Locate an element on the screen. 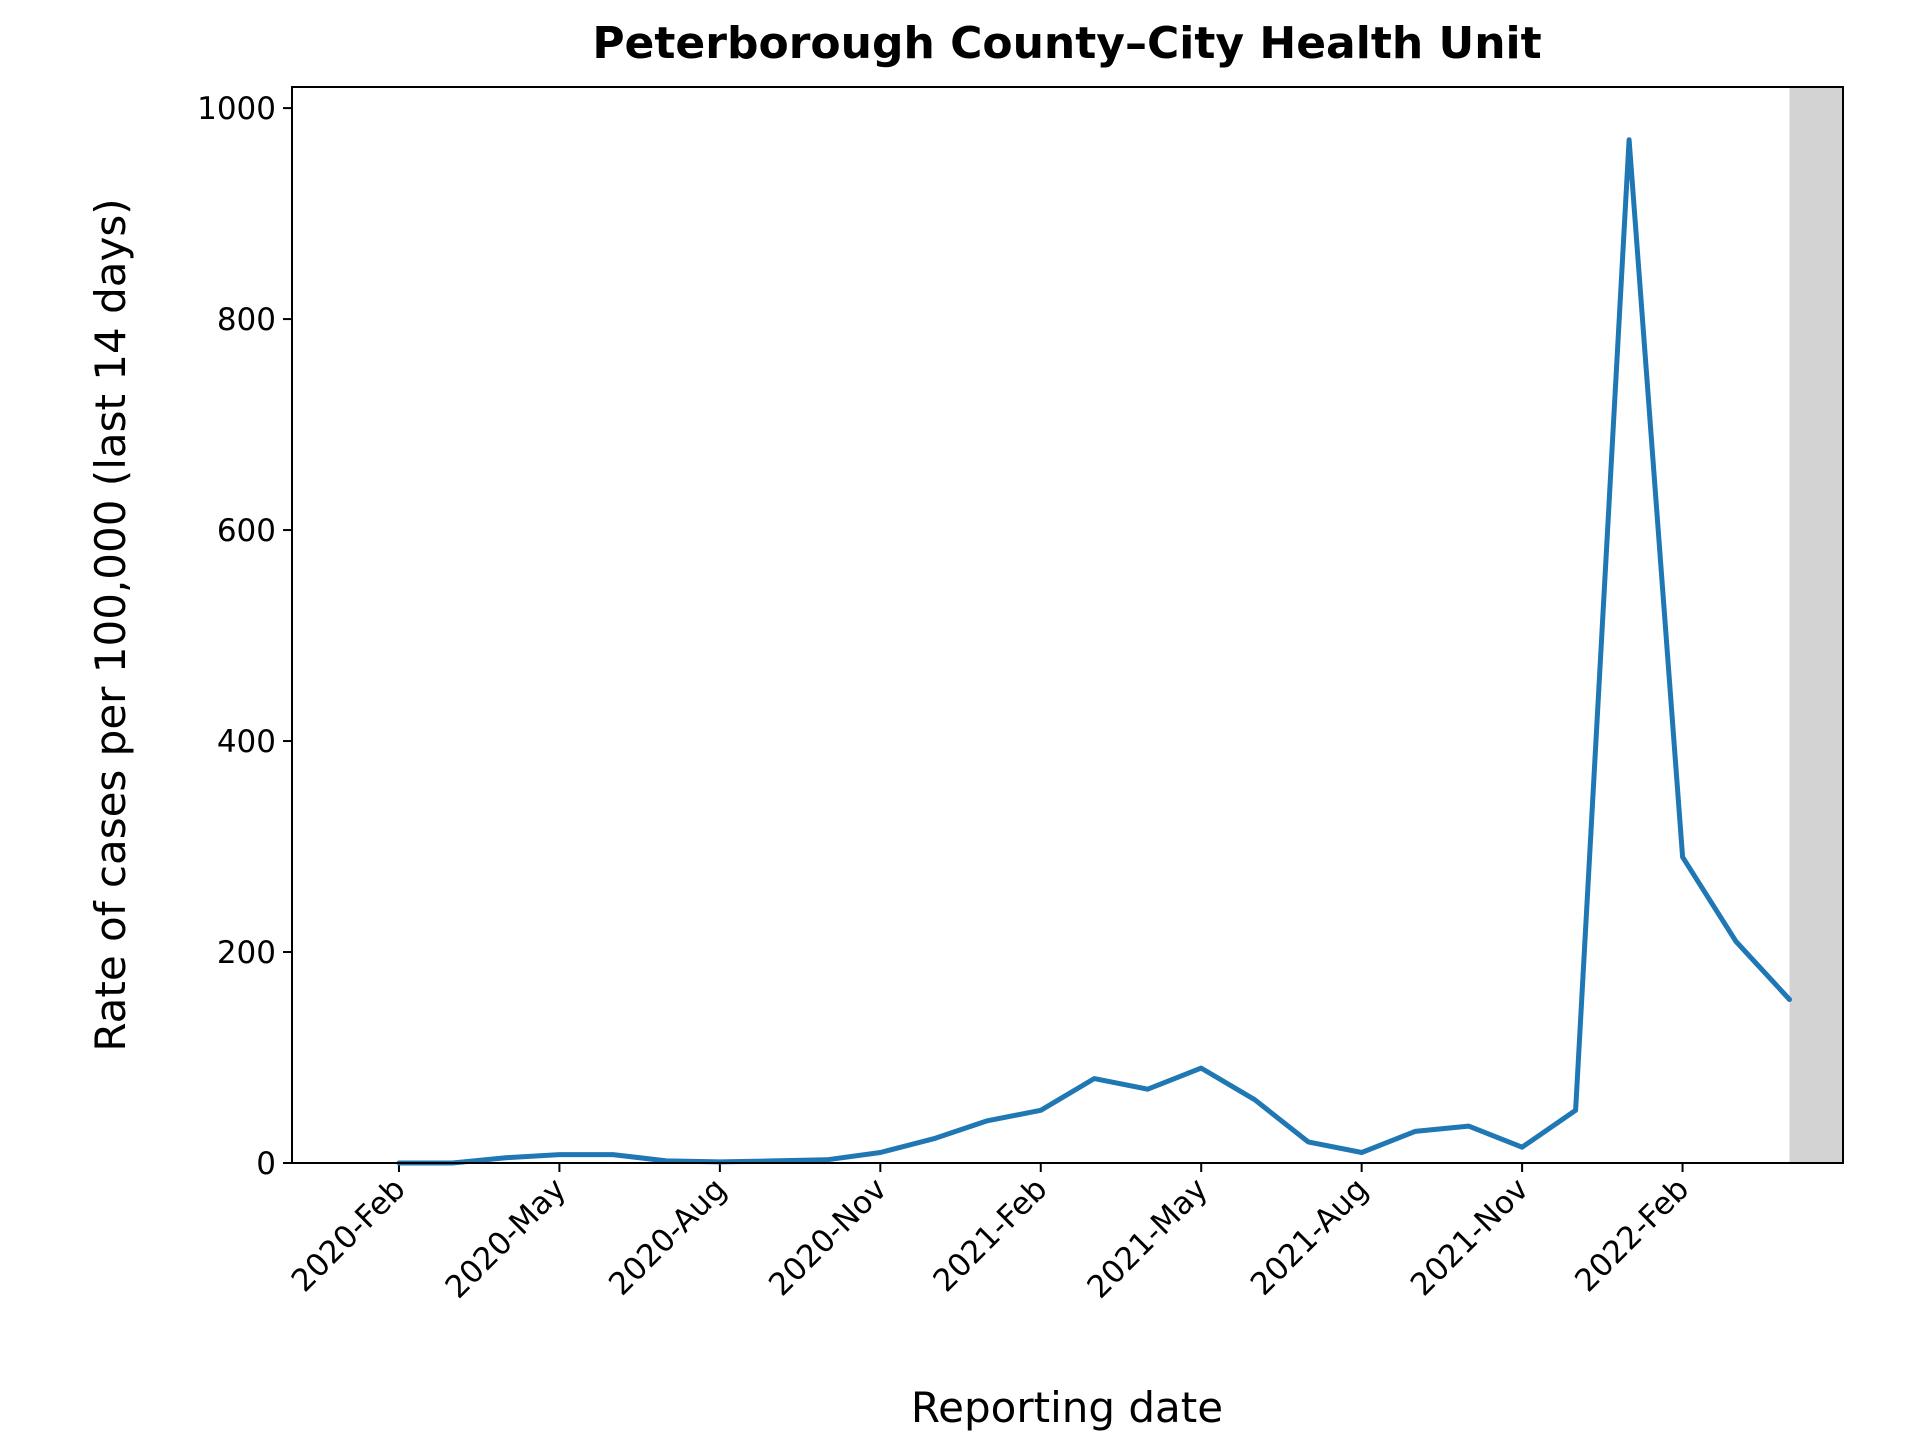  x-tick-label: 2020-Aug is located at coordinates (667, 1236).